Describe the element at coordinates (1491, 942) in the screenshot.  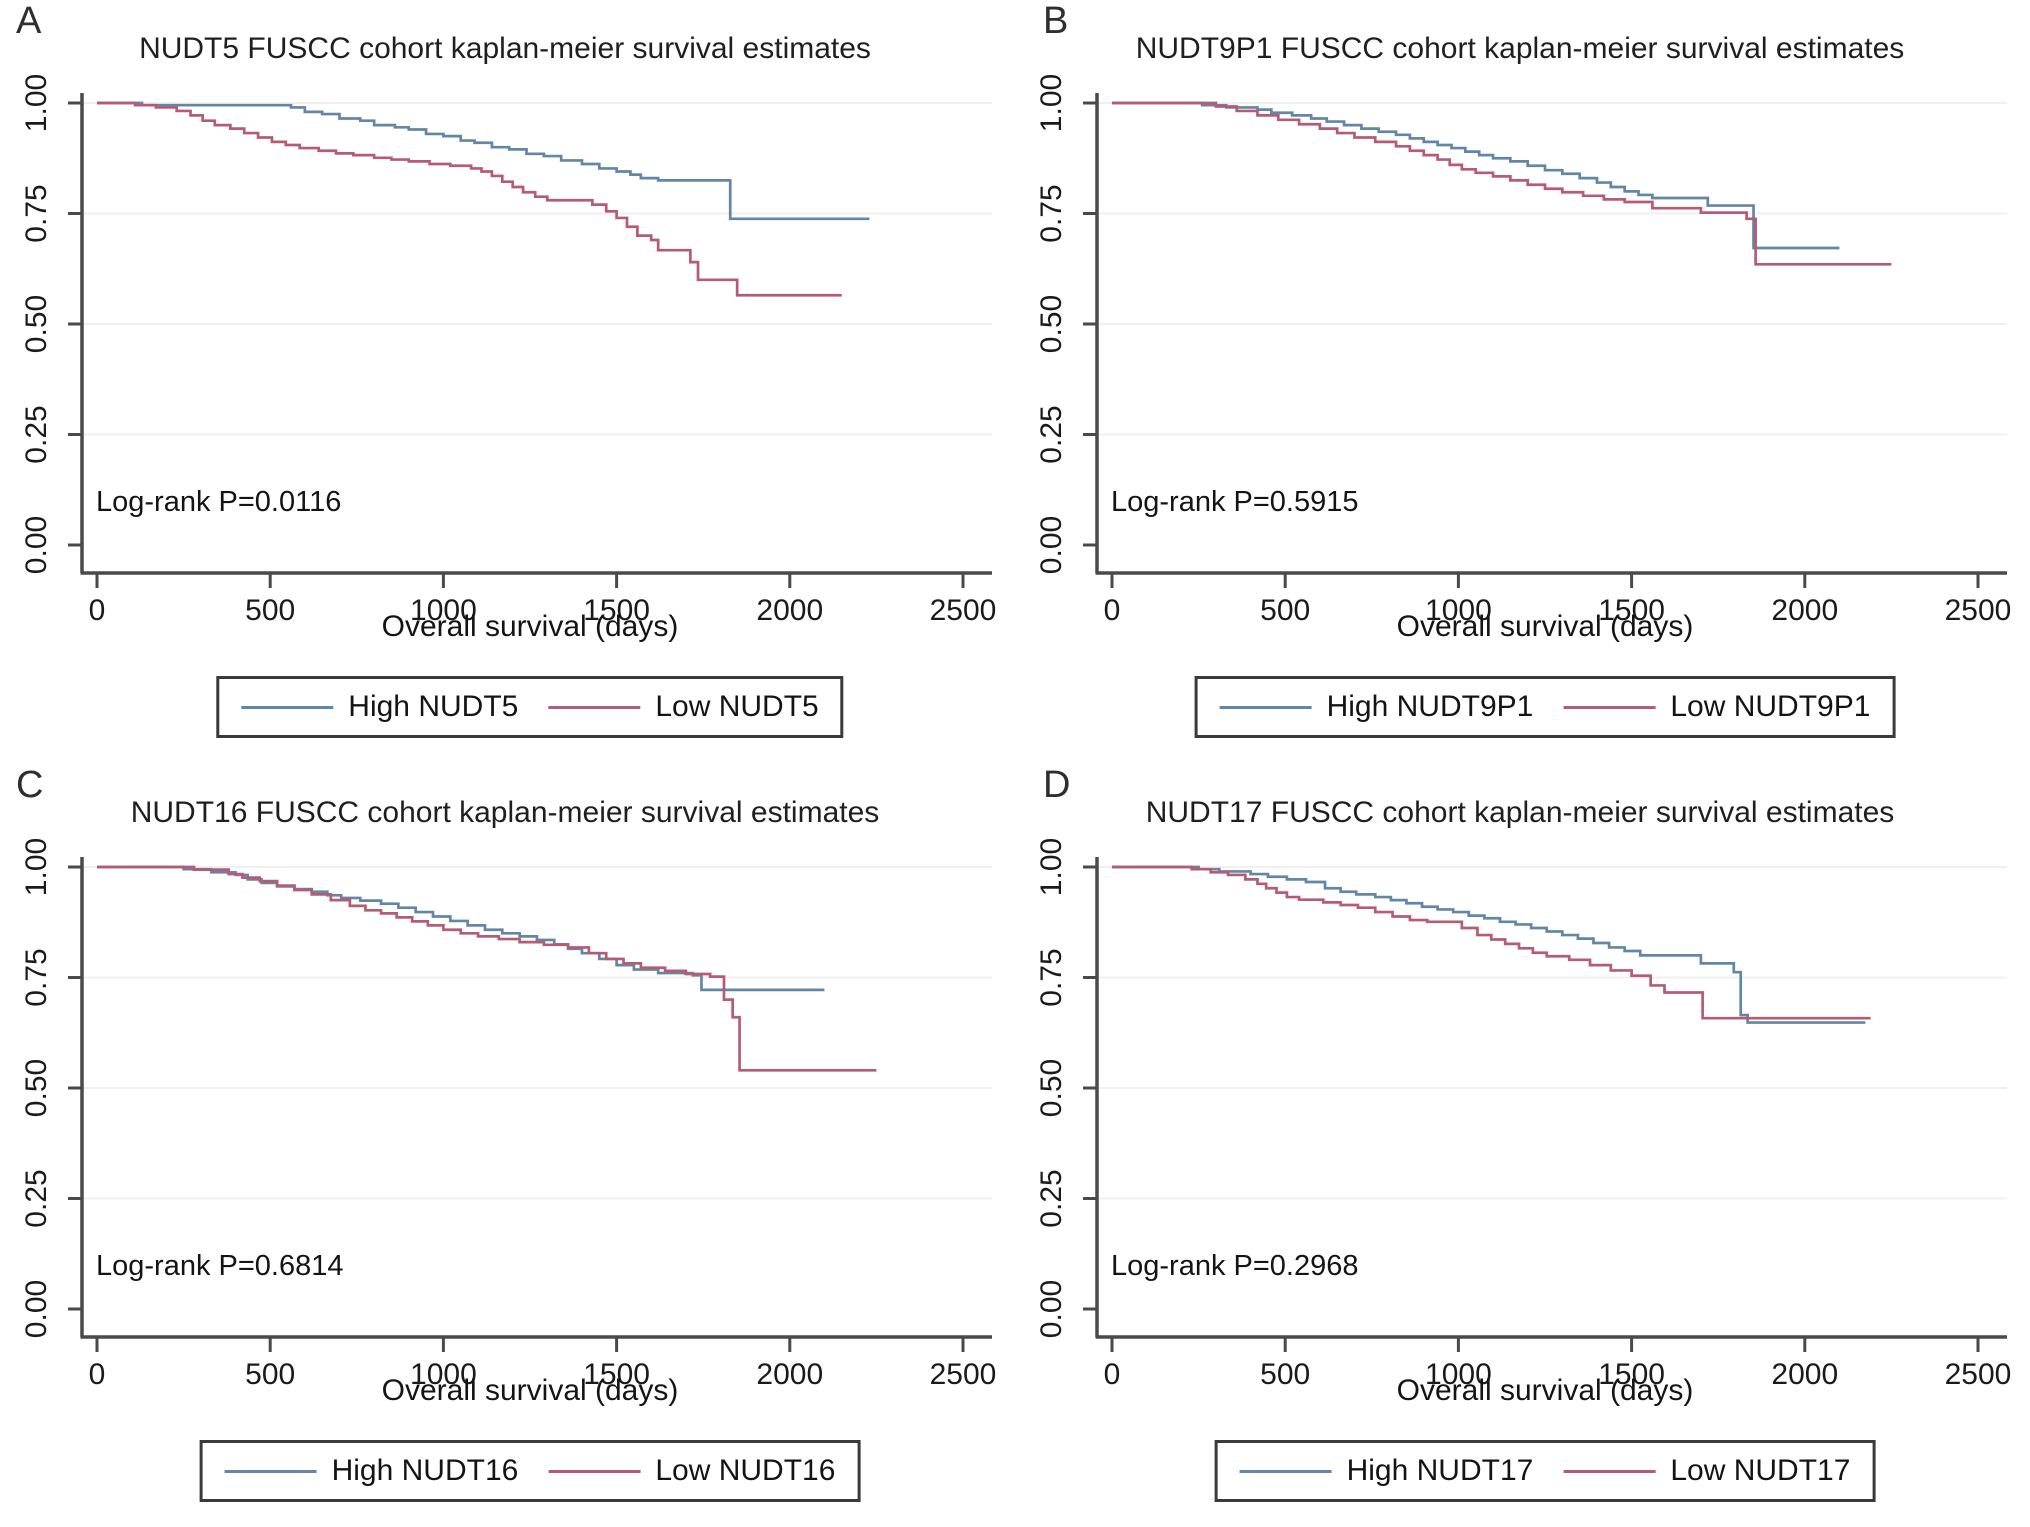
I see `km-curve-low-nudt17` at that location.